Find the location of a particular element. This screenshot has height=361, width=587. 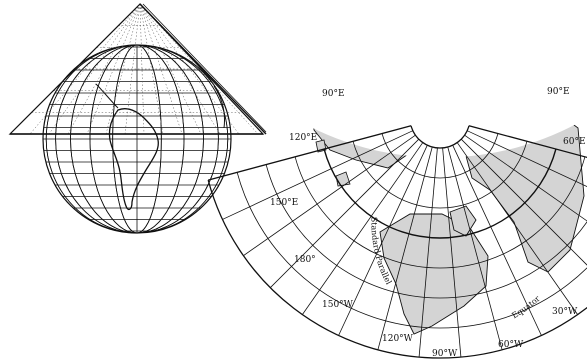

landmass-islands is located at coordinates (333, 163).